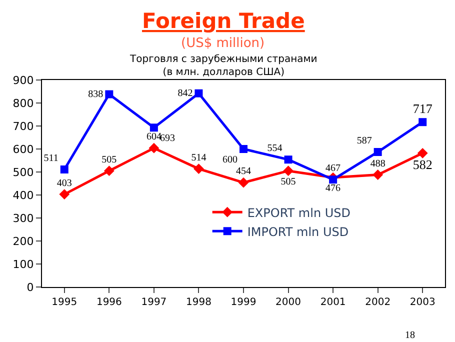 This screenshot has width=455, height=342. What do you see at coordinates (23, 103) in the screenshot?
I see `y-tick-label: 800` at bounding box center [23, 103].